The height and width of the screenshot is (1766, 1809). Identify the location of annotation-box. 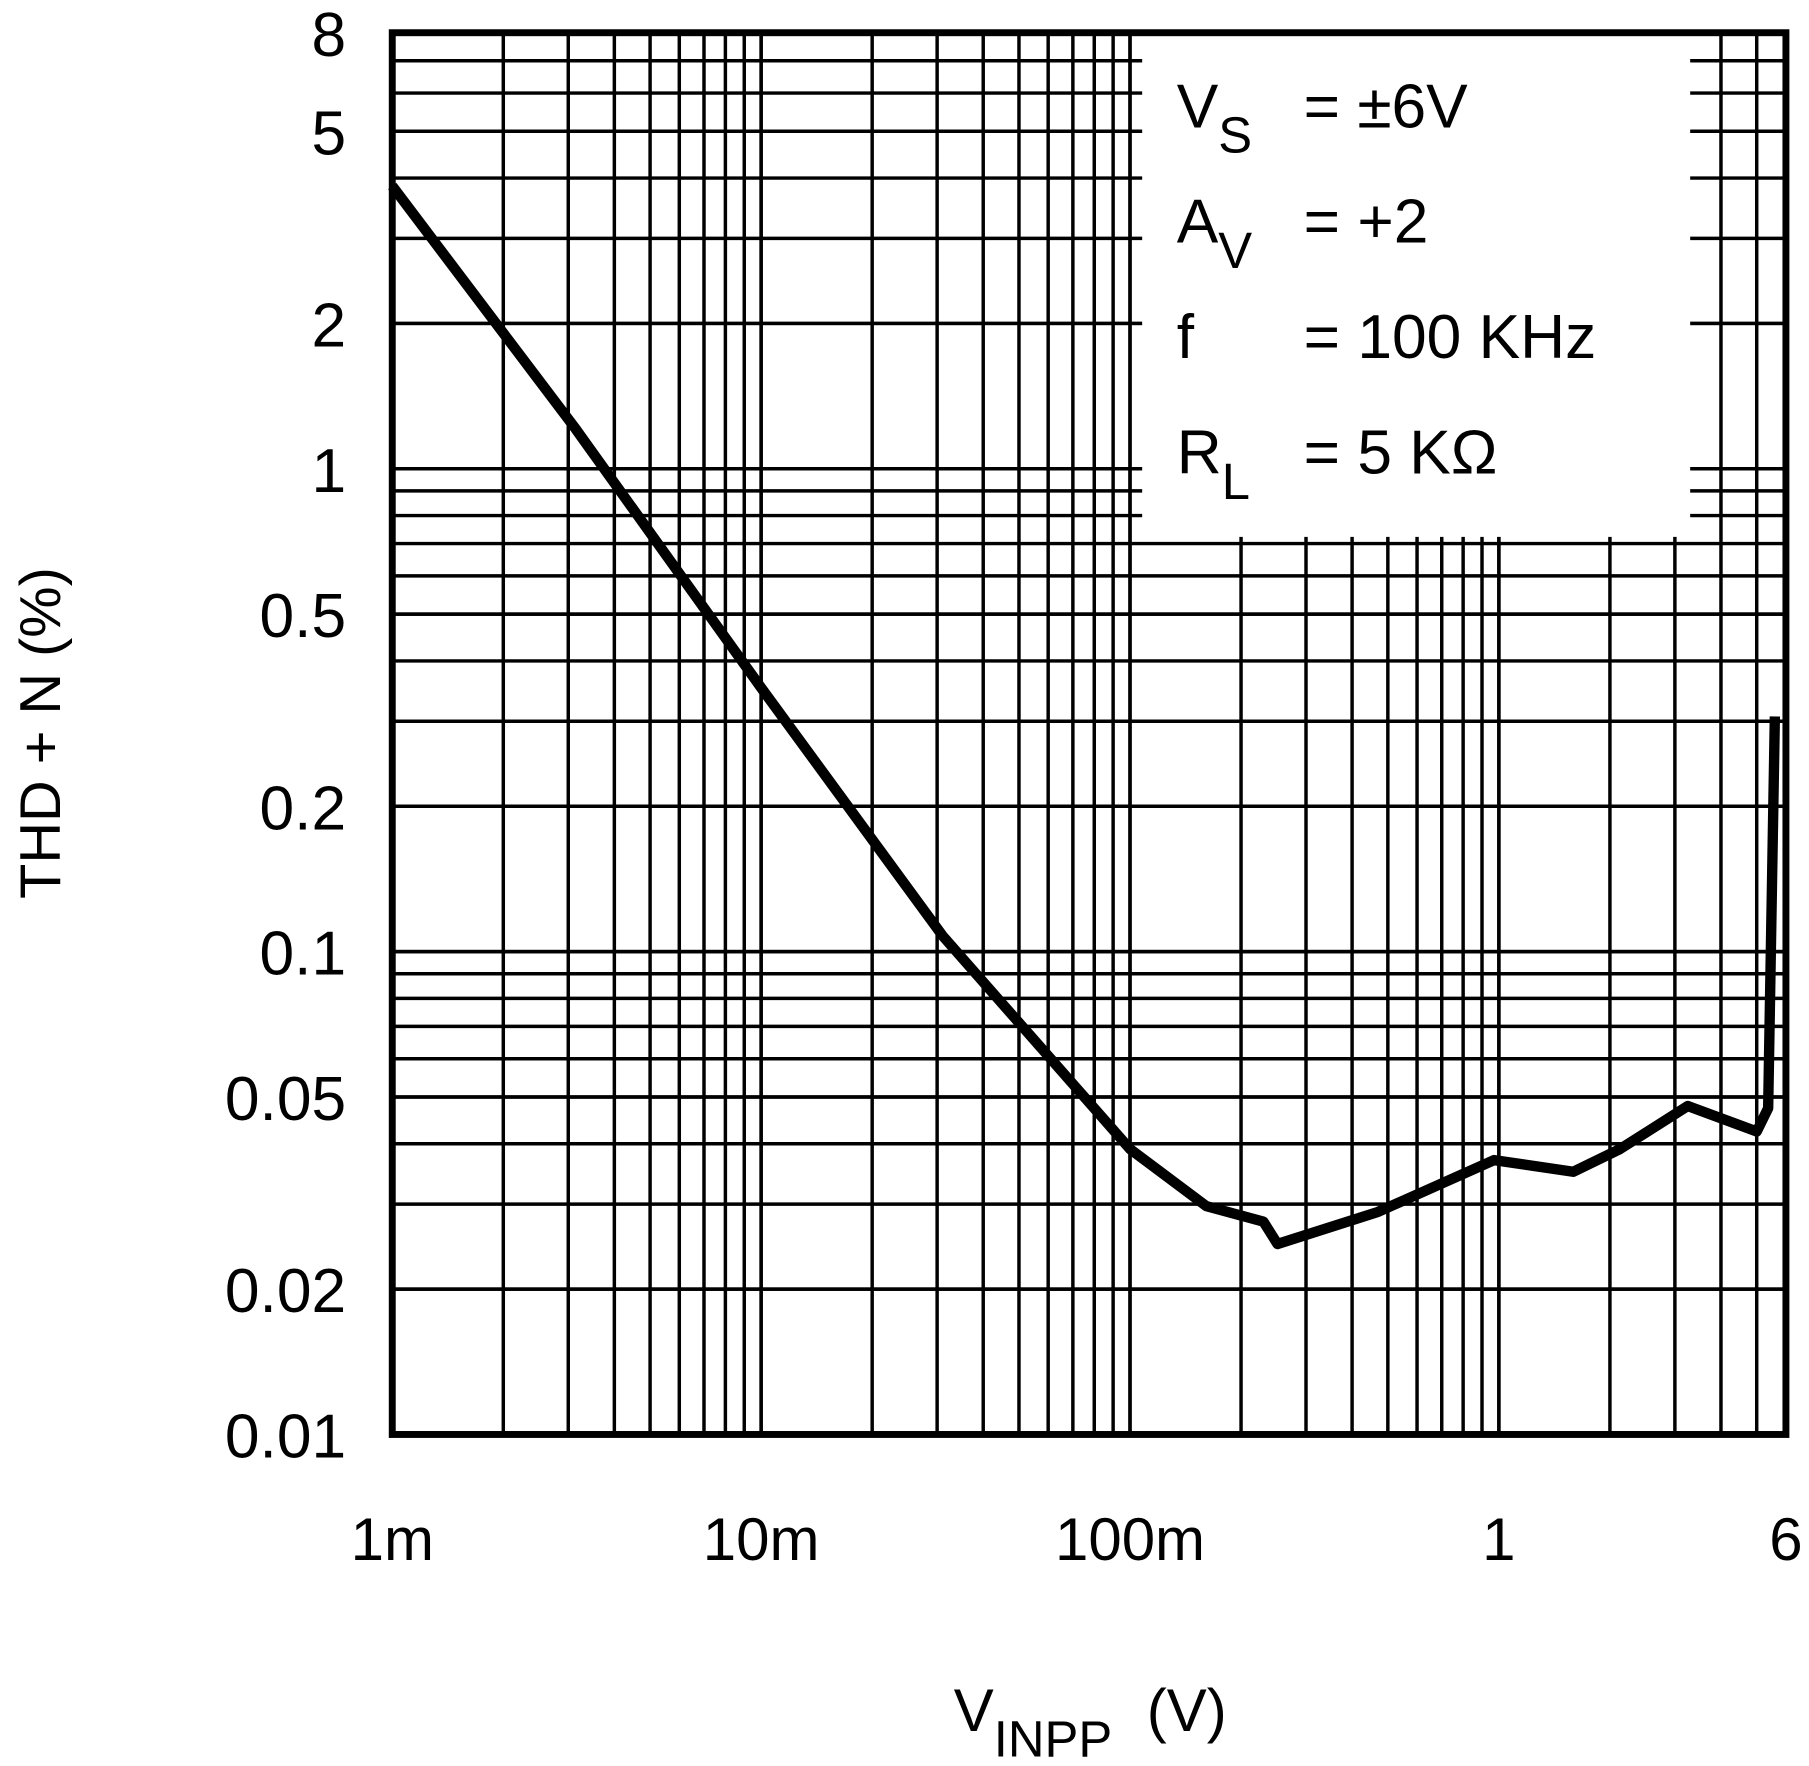
(1416, 286).